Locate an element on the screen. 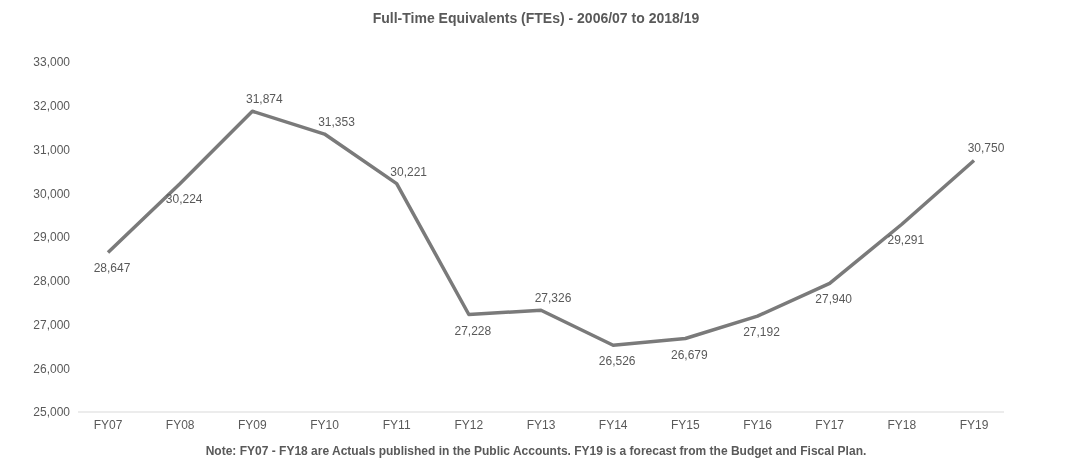 Image resolution: width=1072 pixels, height=473 pixels. y-tick-label: 29,000 is located at coordinates (52, 237).